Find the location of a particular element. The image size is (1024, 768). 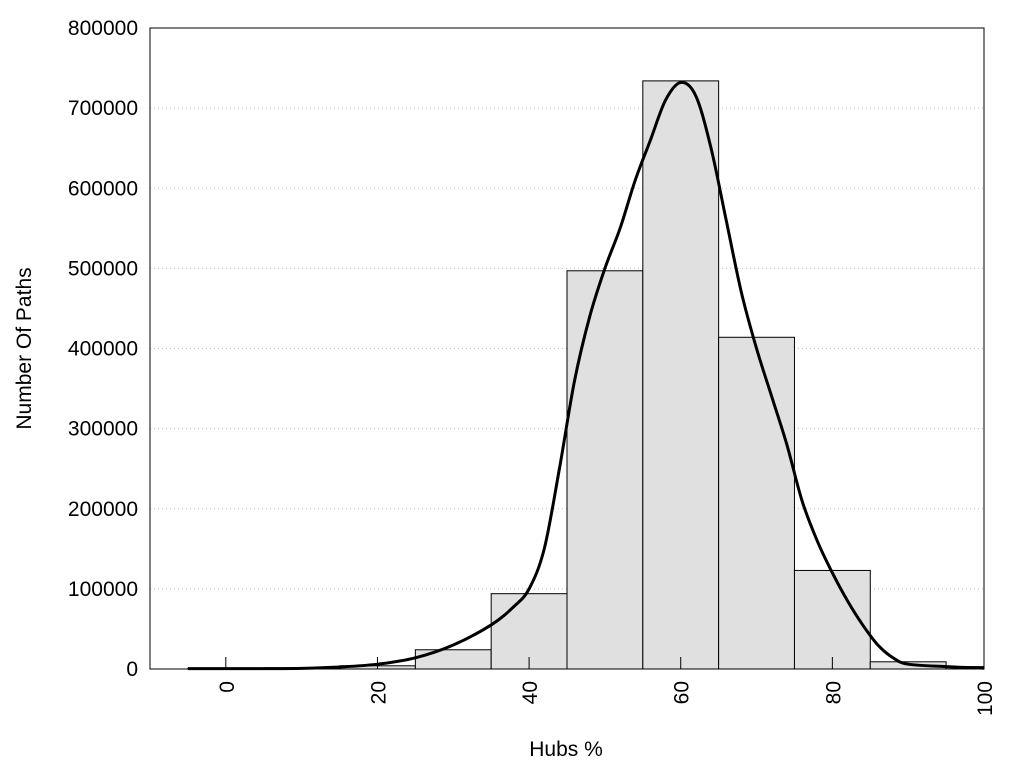

x-tick-label-0: 0 is located at coordinates (227, 687).